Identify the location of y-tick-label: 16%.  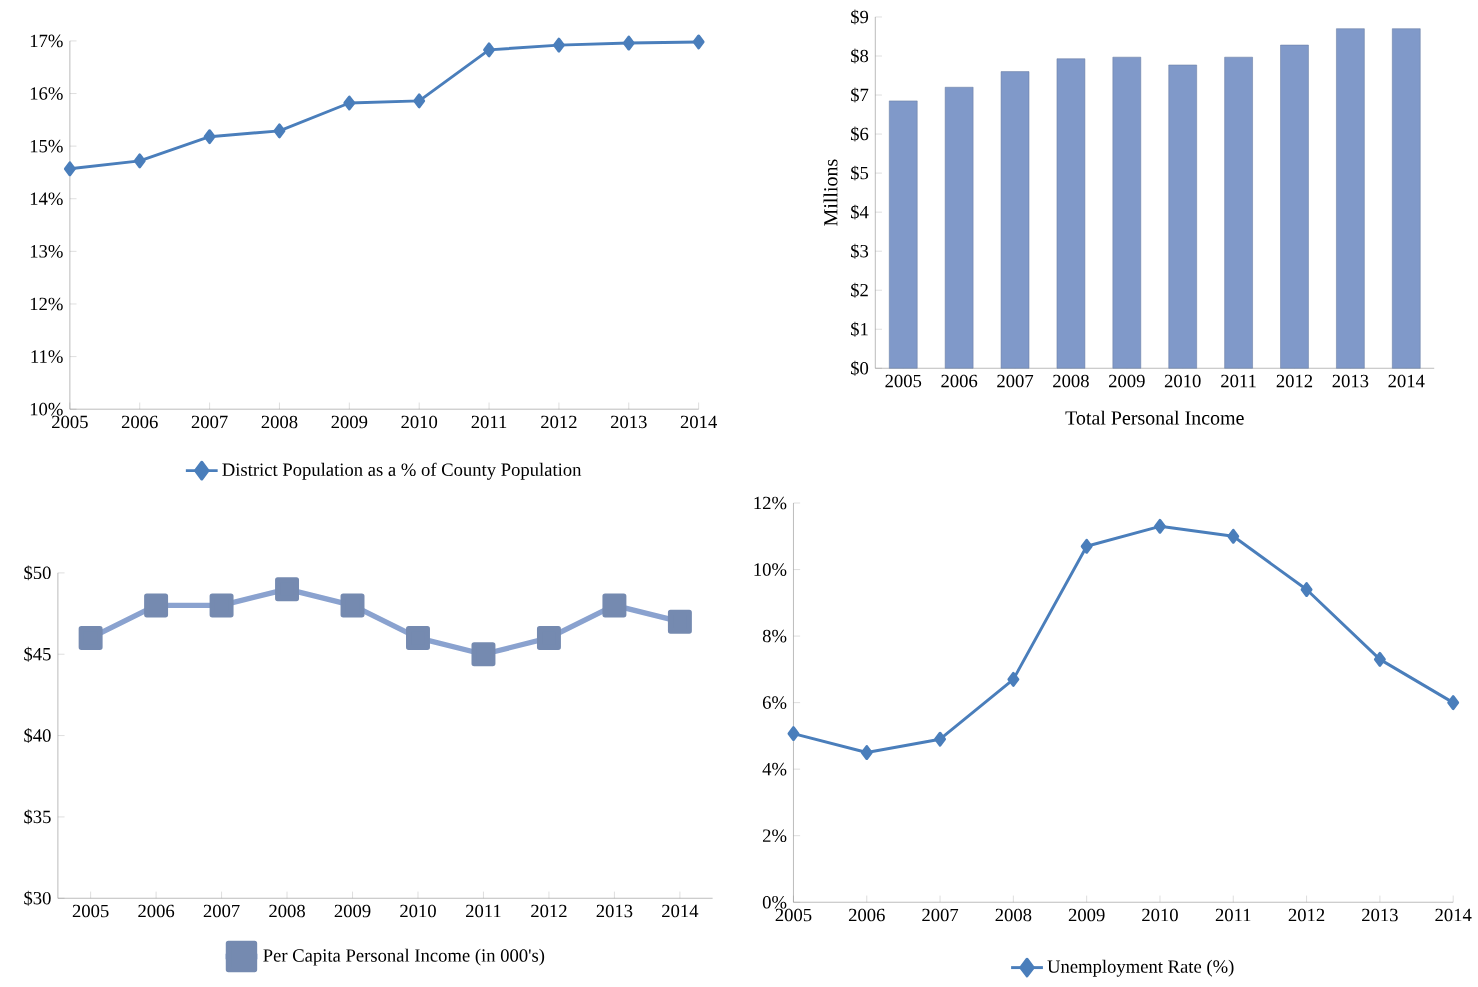
(46, 93).